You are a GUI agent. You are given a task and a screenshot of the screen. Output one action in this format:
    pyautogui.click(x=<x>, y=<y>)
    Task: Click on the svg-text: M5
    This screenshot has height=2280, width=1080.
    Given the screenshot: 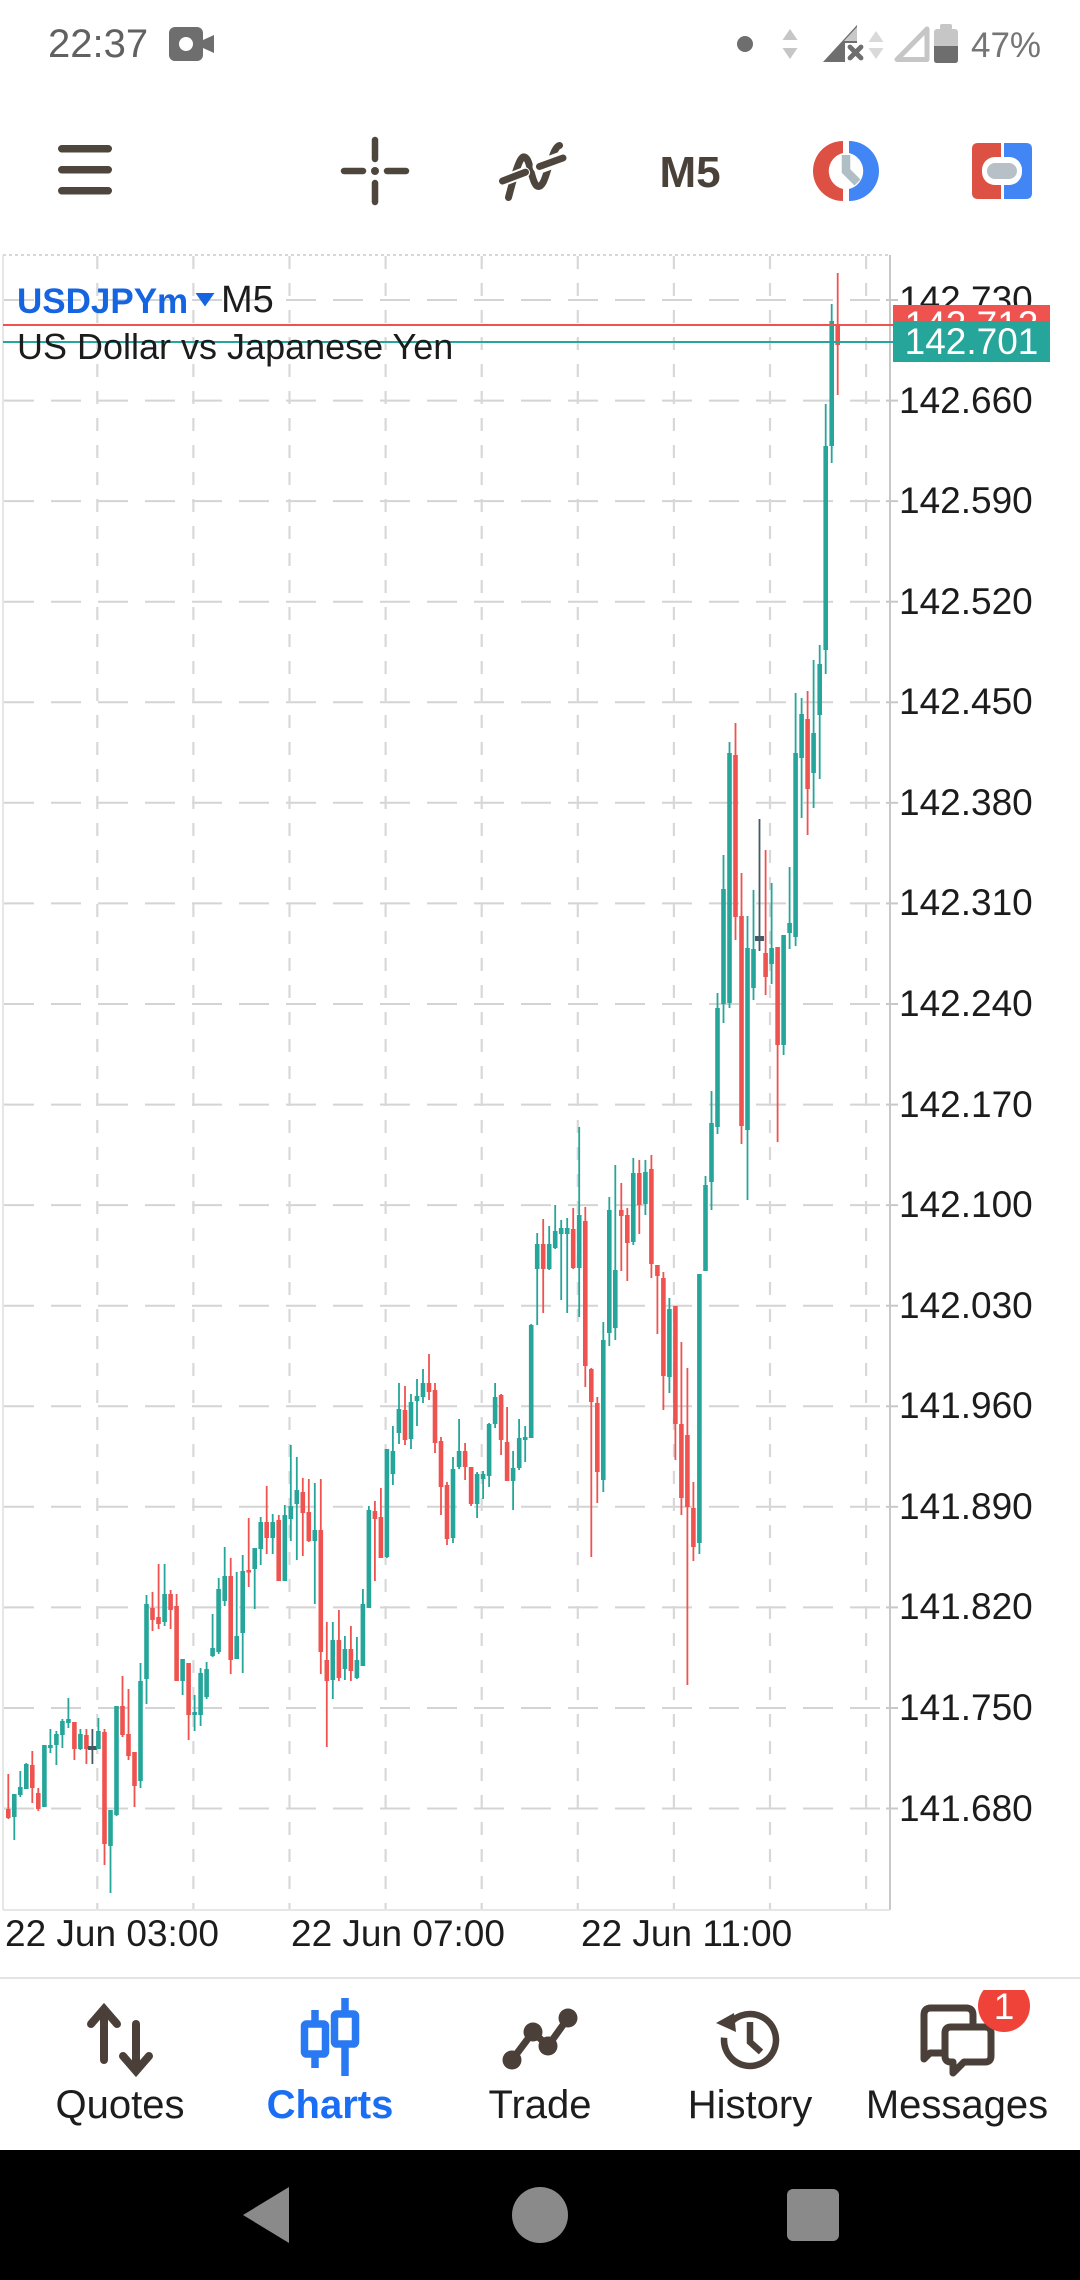 What is the action you would take?
    pyautogui.click(x=689, y=172)
    